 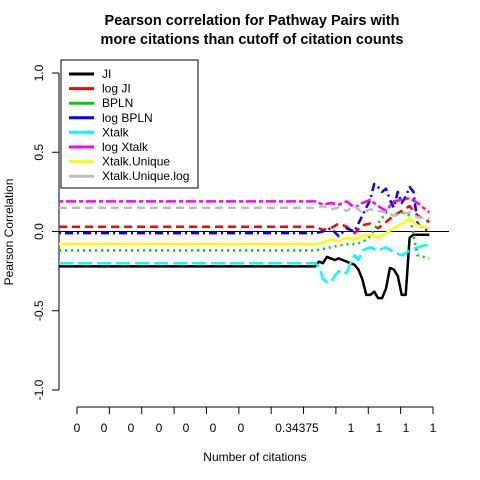 What do you see at coordinates (77, 428) in the screenshot?
I see `x-tick-label-0: 0` at bounding box center [77, 428].